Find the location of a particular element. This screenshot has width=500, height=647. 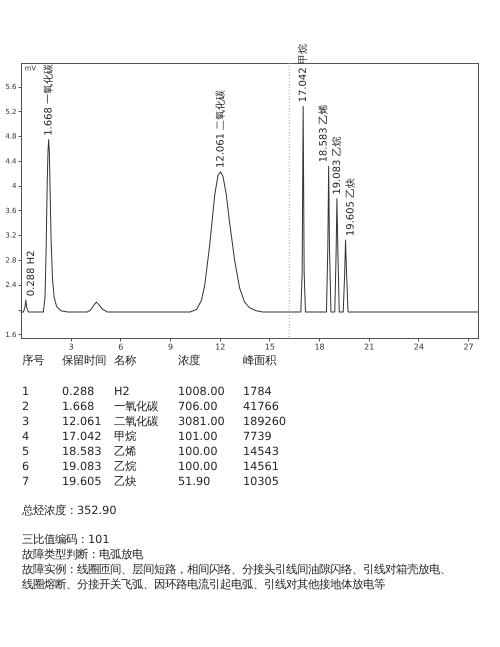

x-tick-label: 18 is located at coordinates (319, 347).